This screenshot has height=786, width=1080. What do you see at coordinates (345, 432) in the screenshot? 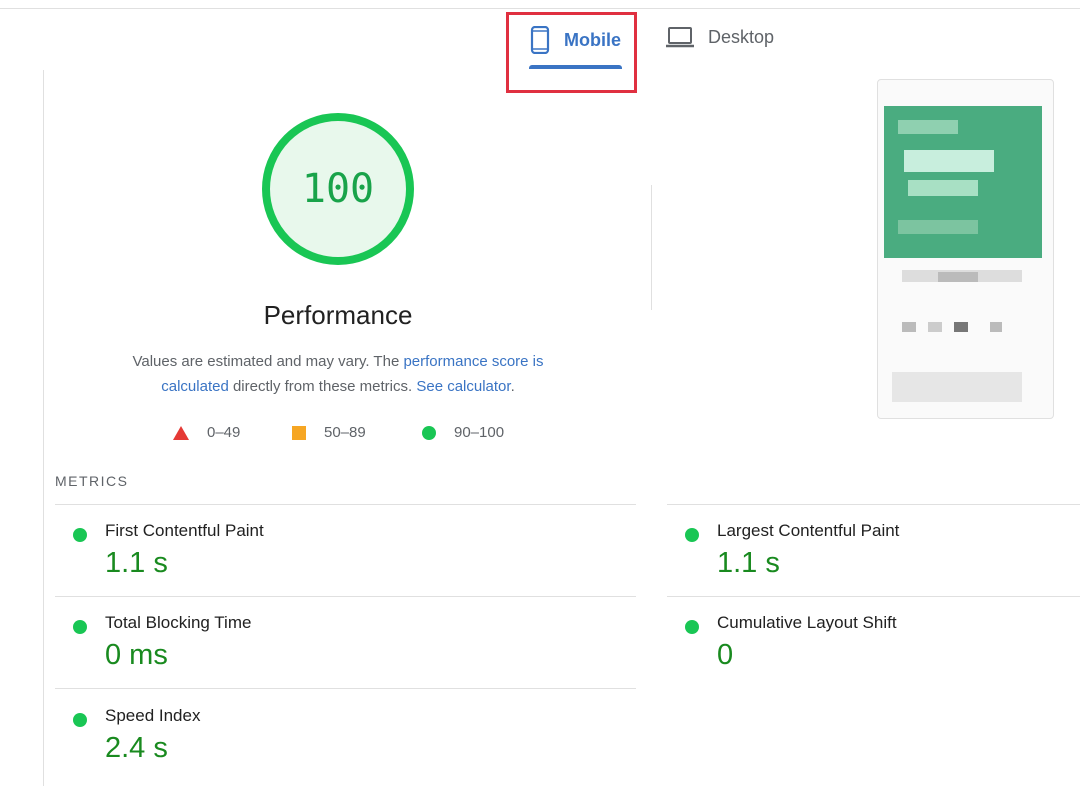
I see `legend-label: 50–89` at bounding box center [345, 432].